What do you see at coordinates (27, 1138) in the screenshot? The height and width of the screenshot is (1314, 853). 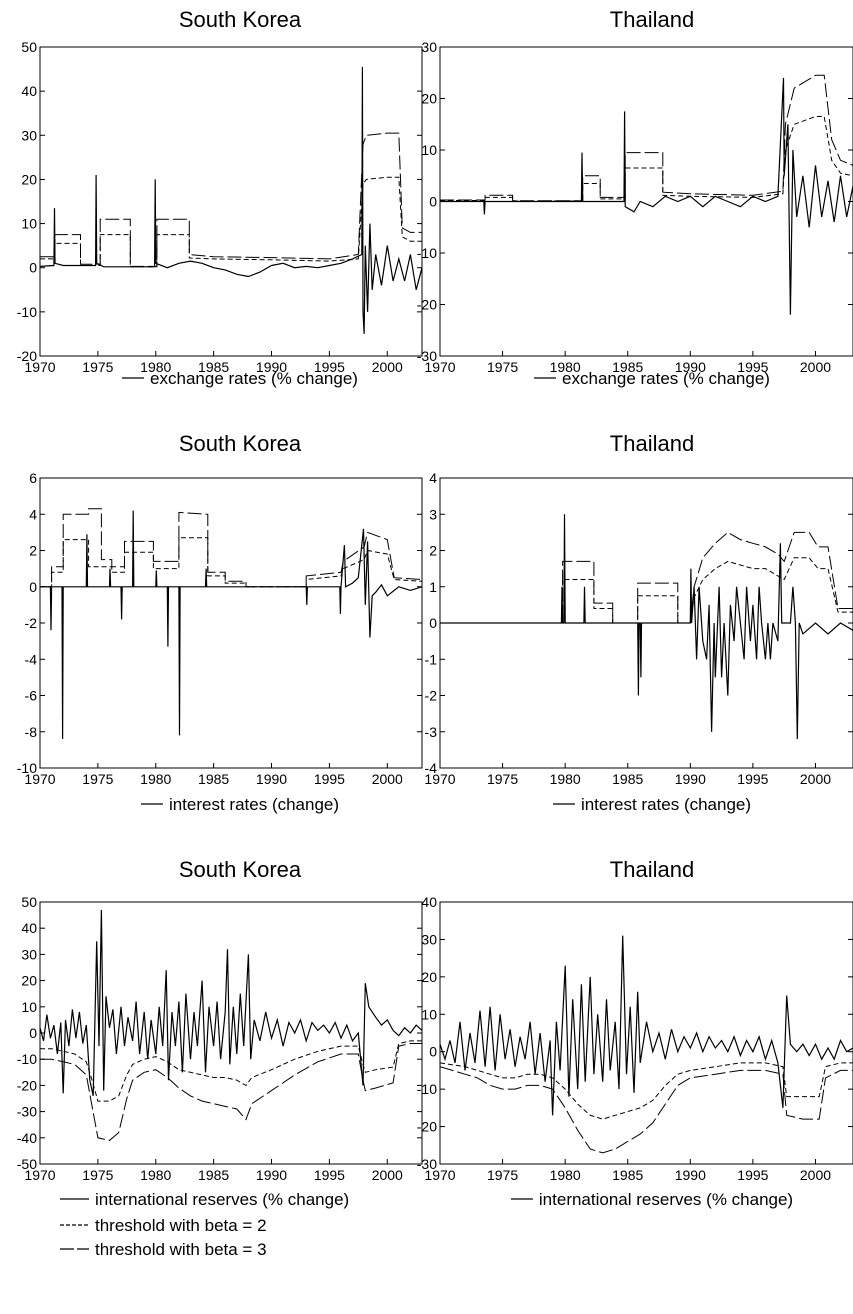 I see `y-tick-label: -40` at bounding box center [27, 1138].